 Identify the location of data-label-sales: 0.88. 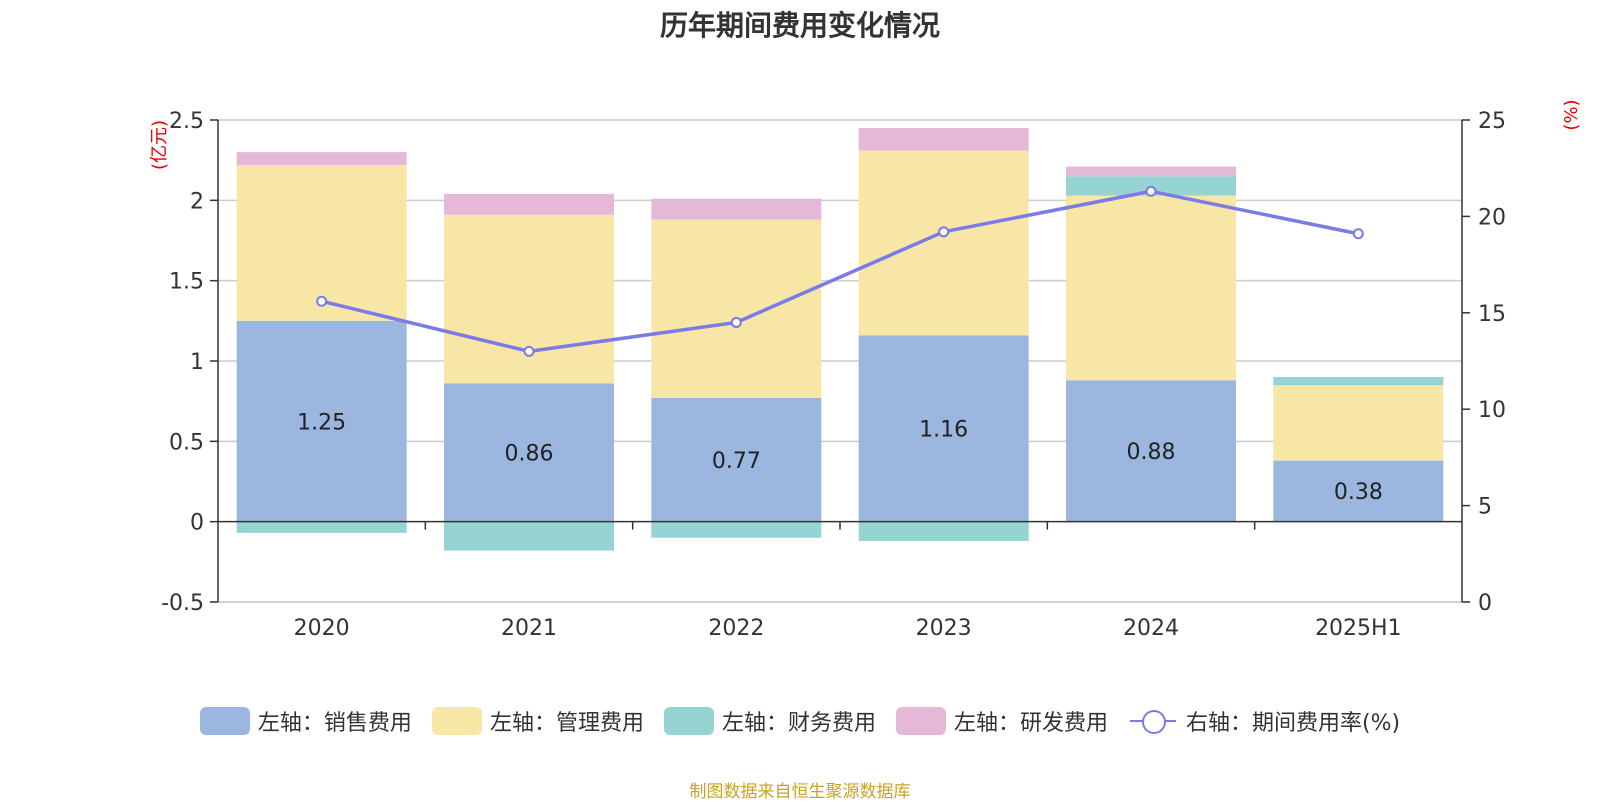
(1151, 452).